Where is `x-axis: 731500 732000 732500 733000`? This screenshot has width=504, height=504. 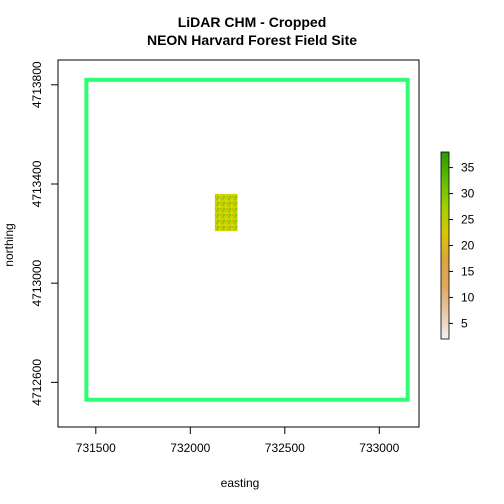 x-axis: 731500 732000 732500 733000 is located at coordinates (238, 440).